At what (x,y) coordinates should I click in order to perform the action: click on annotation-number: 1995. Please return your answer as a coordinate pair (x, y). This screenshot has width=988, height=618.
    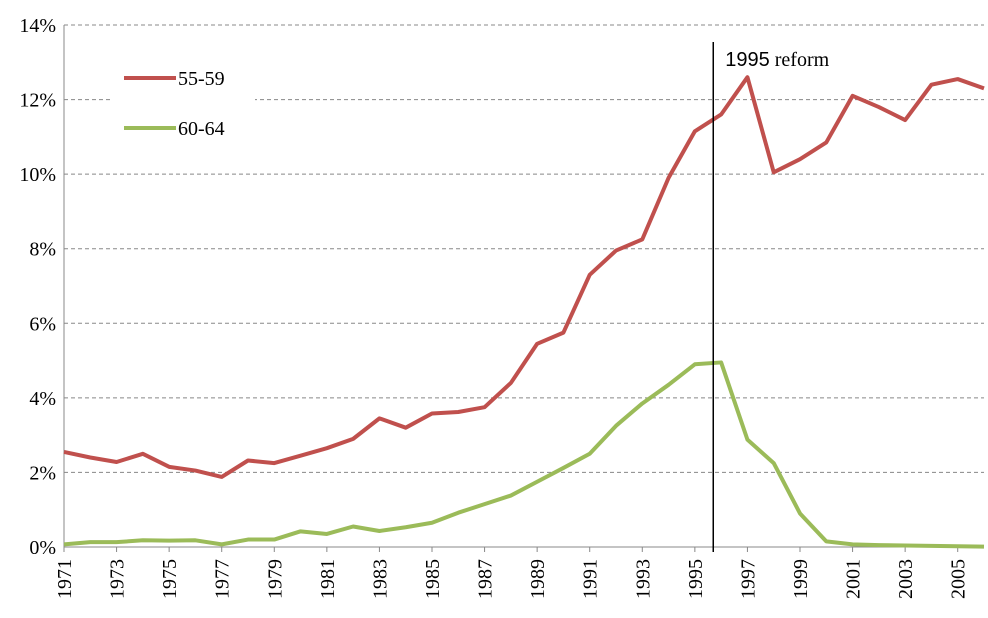
    Looking at the image, I should click on (747, 60).